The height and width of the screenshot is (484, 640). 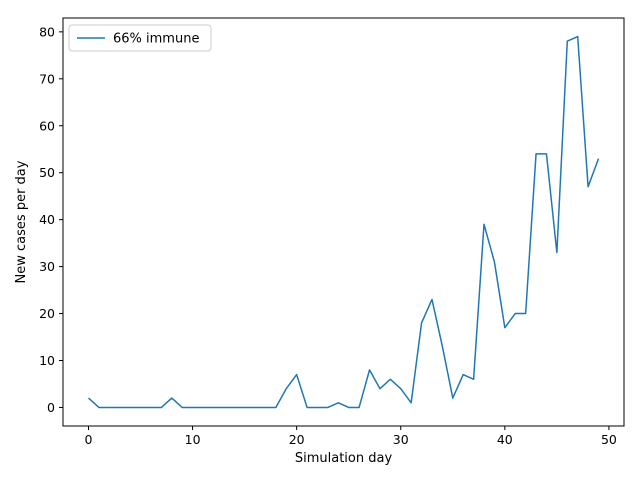 What do you see at coordinates (156, 39) in the screenshot?
I see `legend-label: 66% immune` at bounding box center [156, 39].